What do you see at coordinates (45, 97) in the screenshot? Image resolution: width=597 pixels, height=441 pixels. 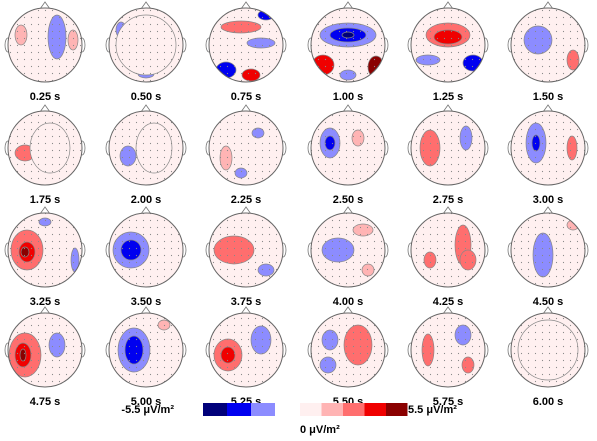 I see `map-label: 0.25 s` at bounding box center [45, 97].